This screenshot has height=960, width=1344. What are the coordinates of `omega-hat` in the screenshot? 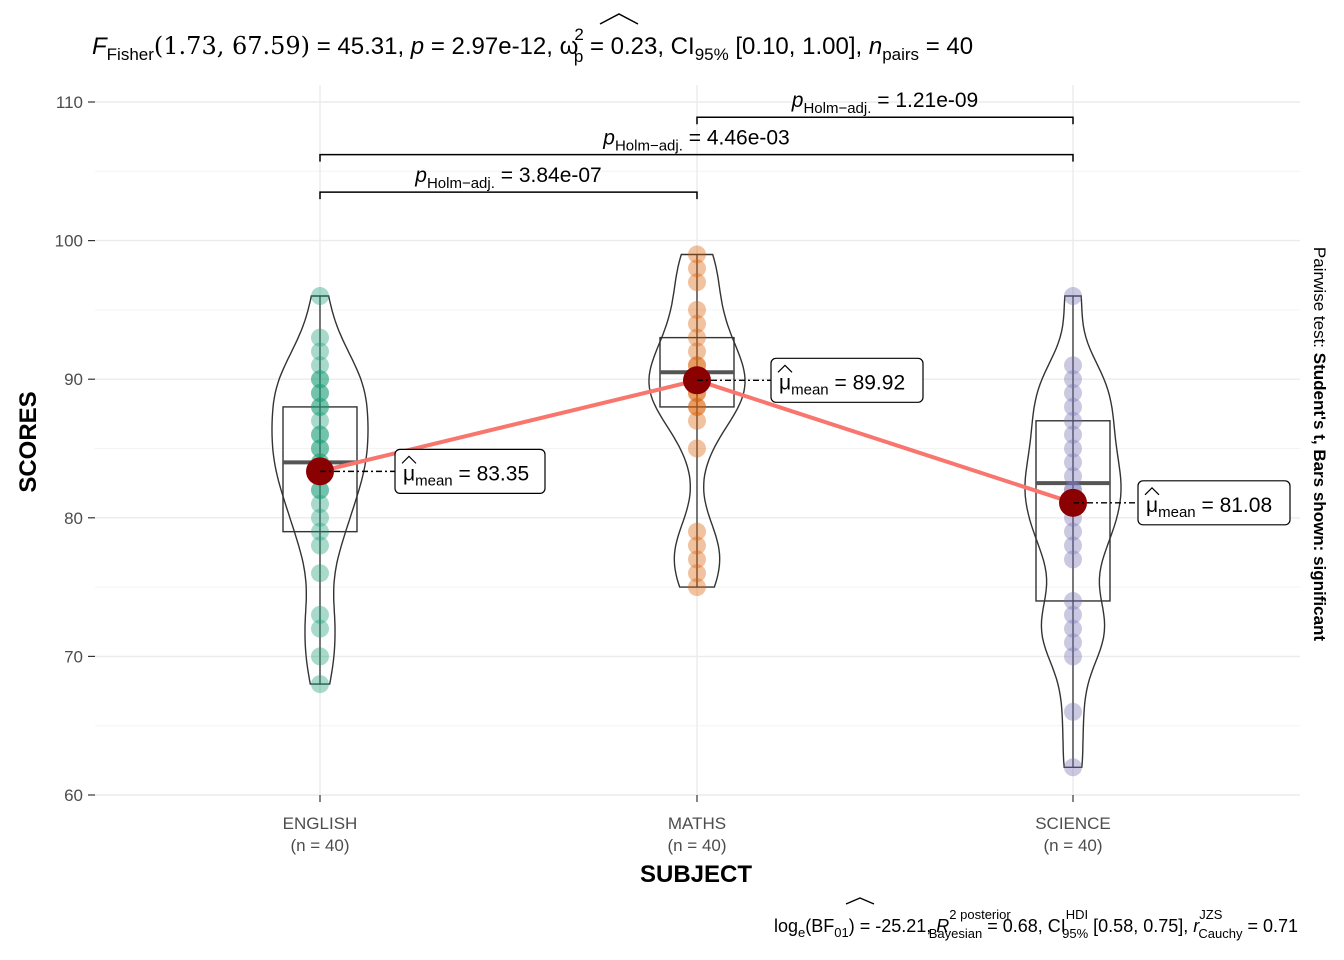 It's located at (619, 19).